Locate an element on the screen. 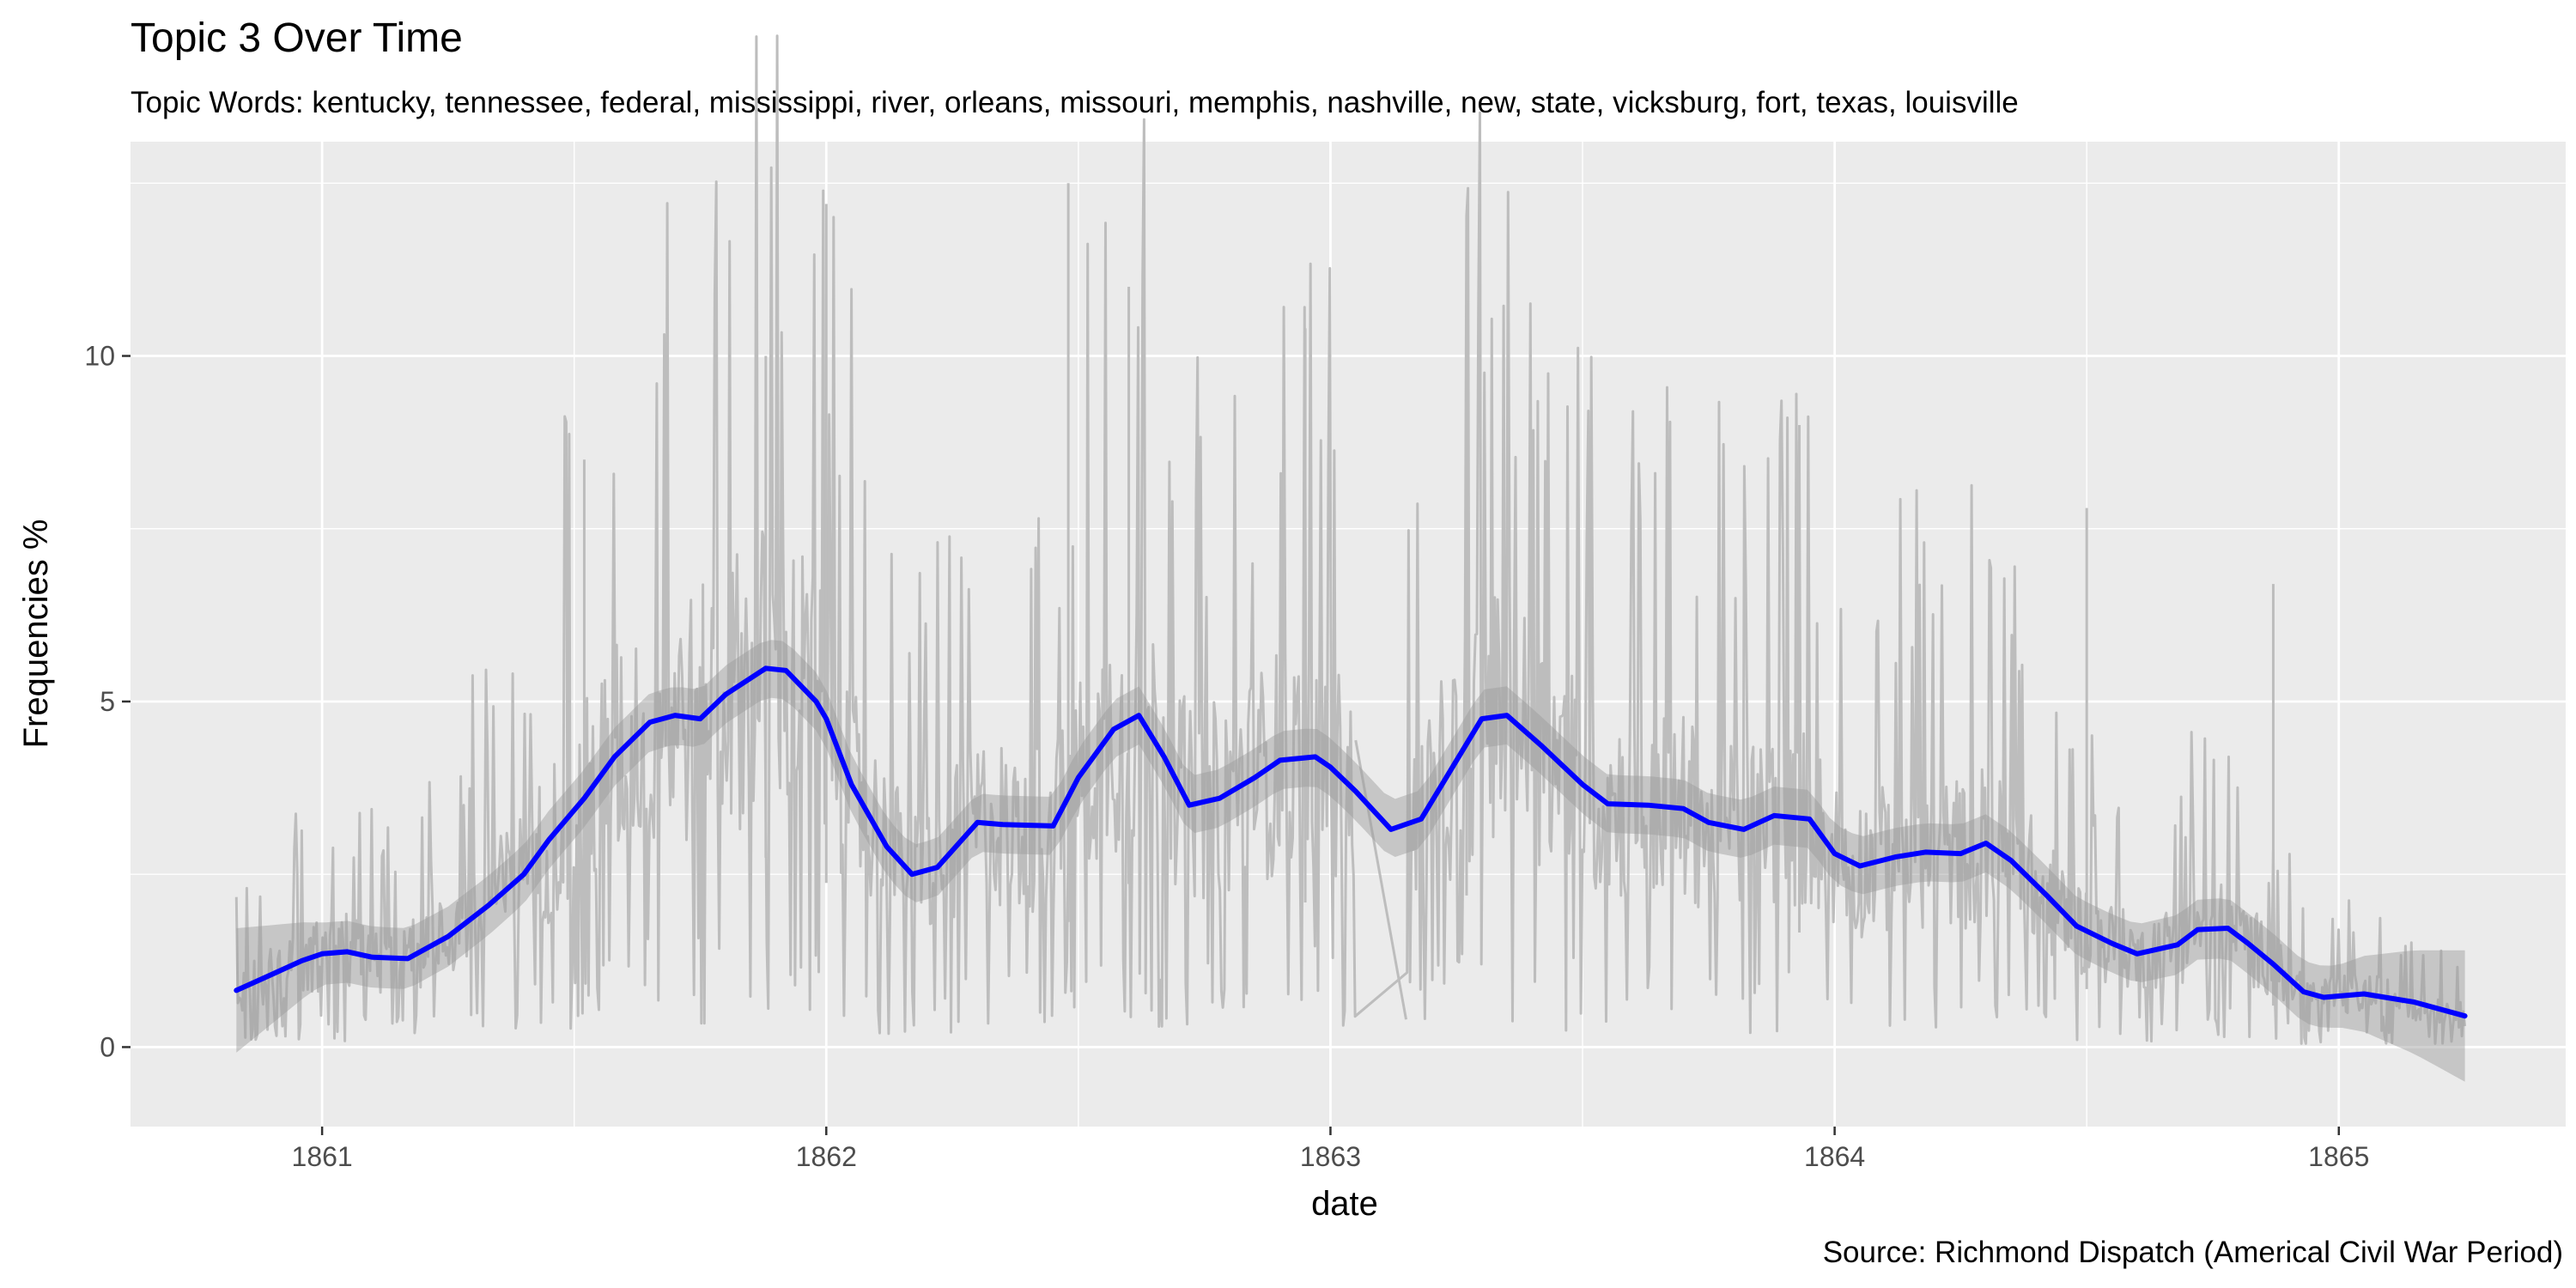 The image size is (2576, 1288). chart-title: Topic 3 Over Time is located at coordinates (297, 38).